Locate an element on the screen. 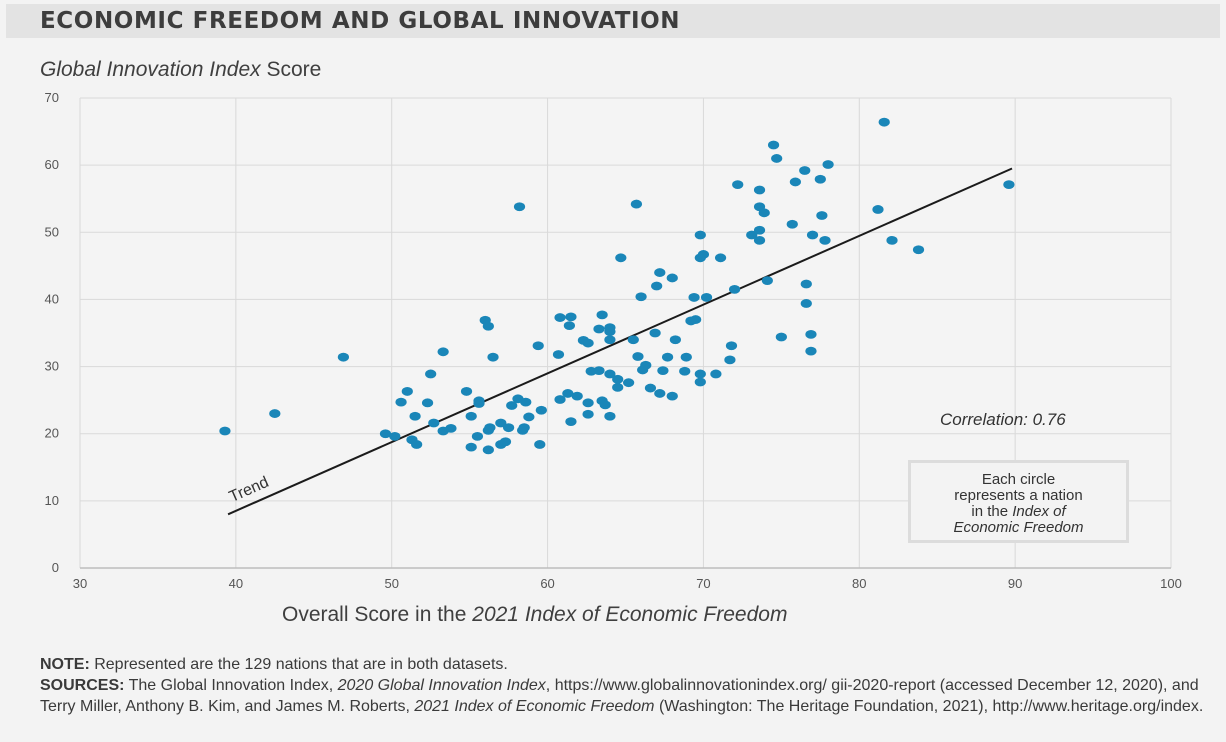  y-tick-label: 70 is located at coordinates (52, 97).